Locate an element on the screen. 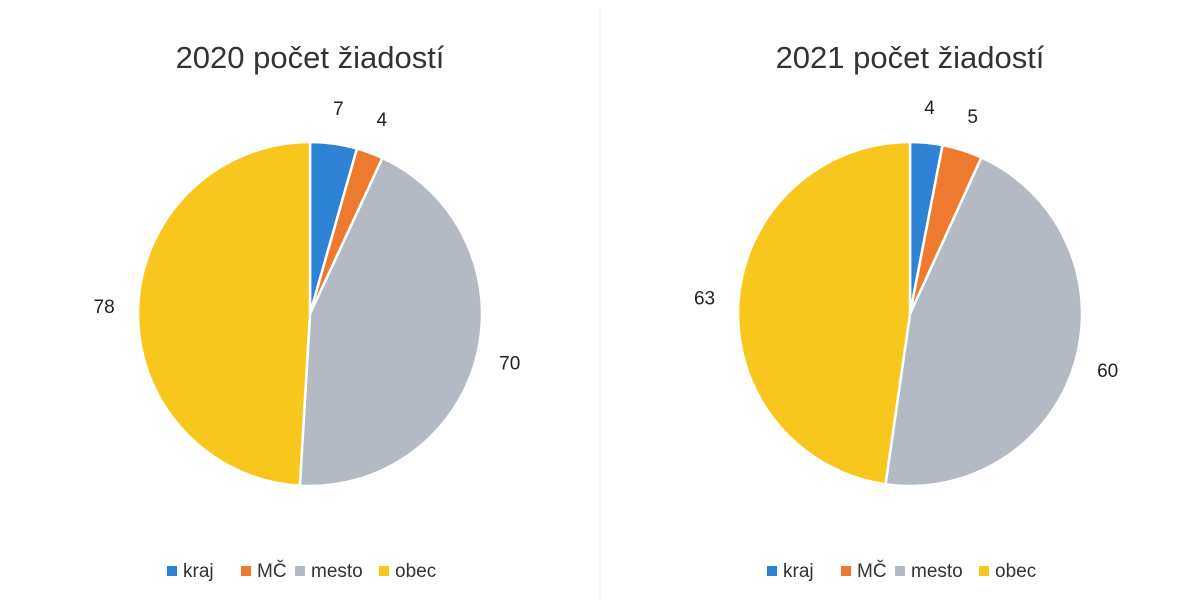 This screenshot has width=1189, height=601. chart-title: 2021 počet žiadostí is located at coordinates (910, 57).